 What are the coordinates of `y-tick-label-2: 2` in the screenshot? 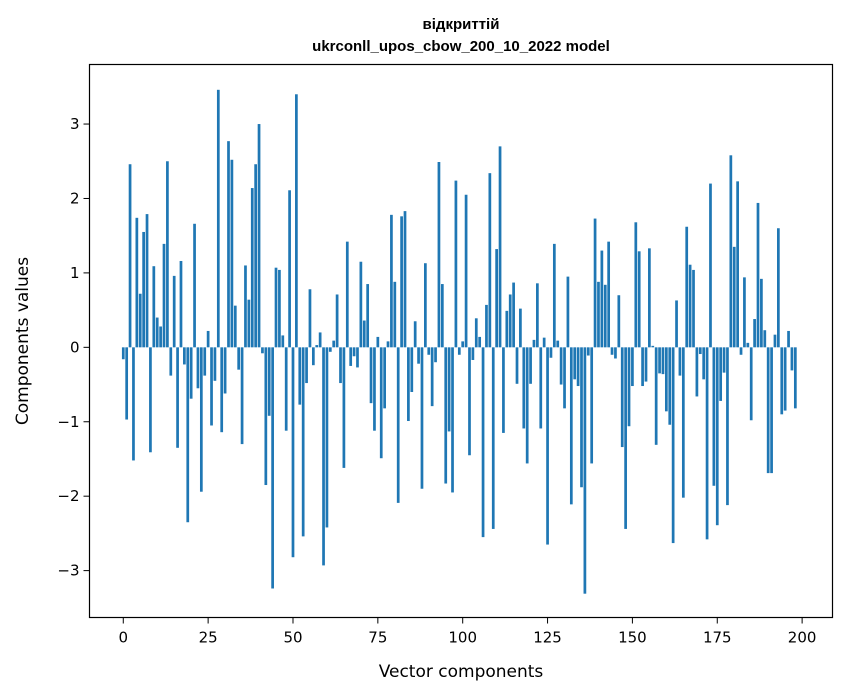 It's located at (75, 198).